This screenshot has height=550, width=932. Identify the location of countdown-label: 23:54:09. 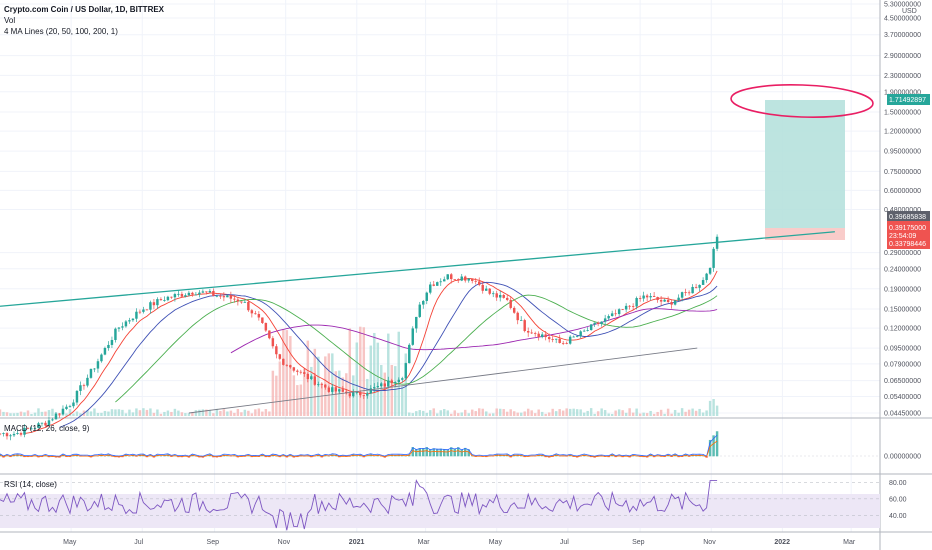
(902, 236).